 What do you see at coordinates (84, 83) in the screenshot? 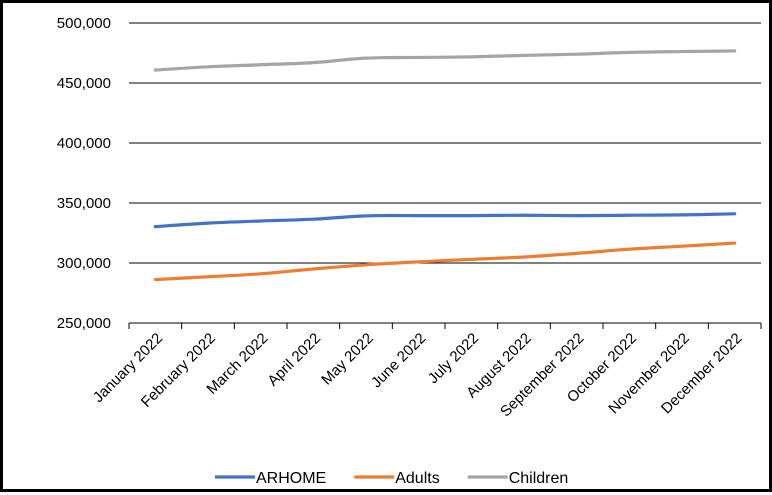
I see `y-tick-label: 450,000` at bounding box center [84, 83].